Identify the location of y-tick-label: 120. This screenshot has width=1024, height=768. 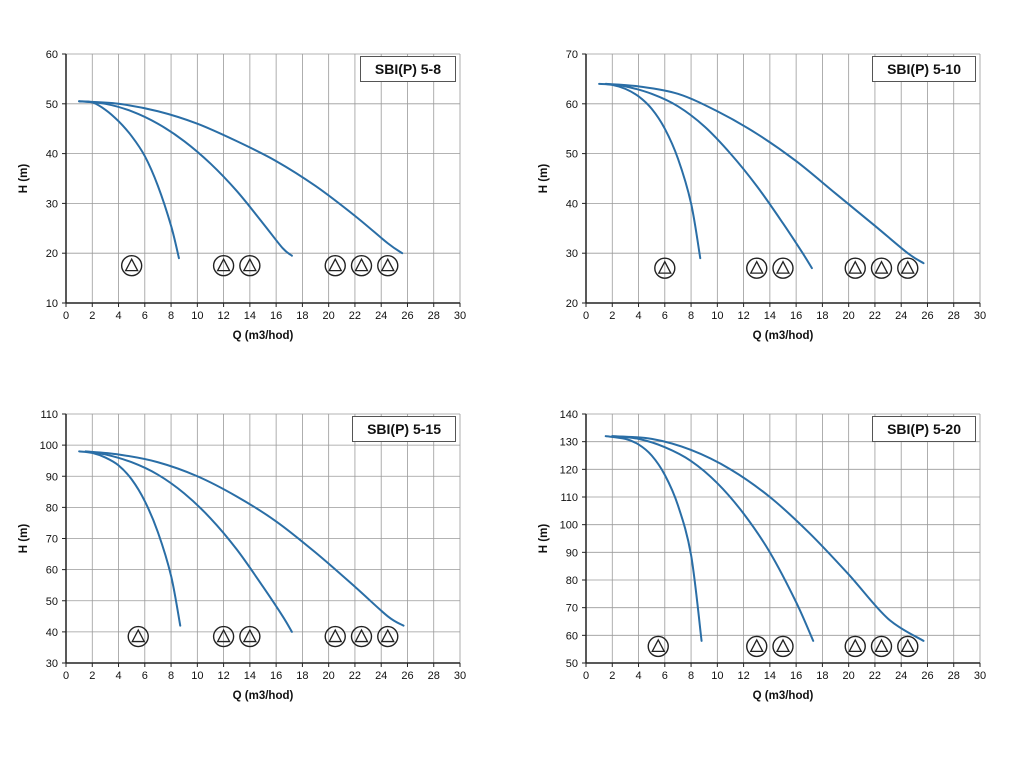
(569, 470).